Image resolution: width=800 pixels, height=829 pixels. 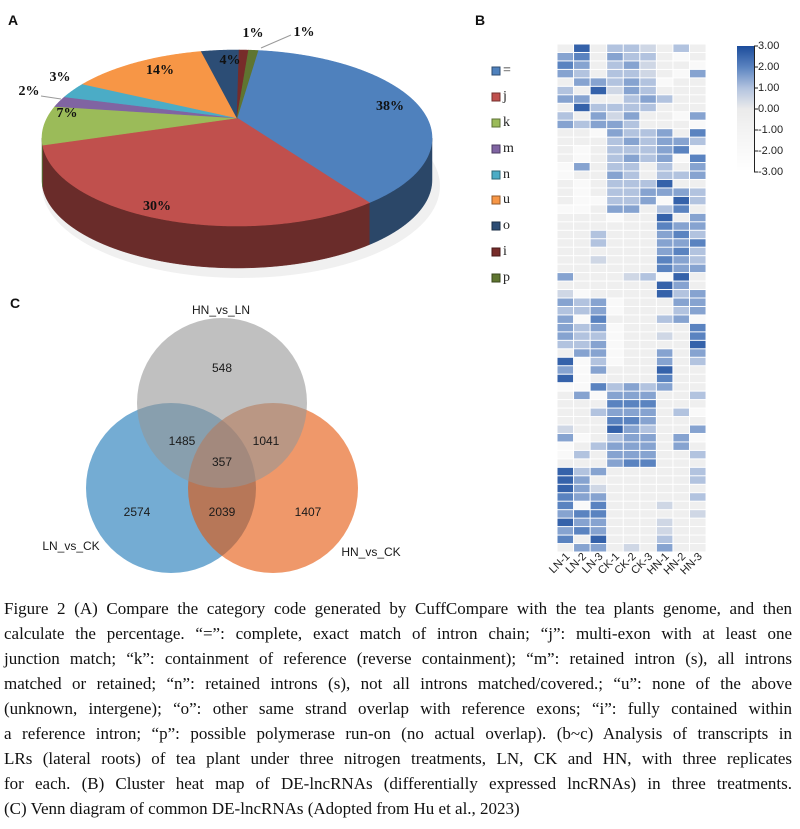 I want to click on panel-label-c: C, so click(x=15, y=303).